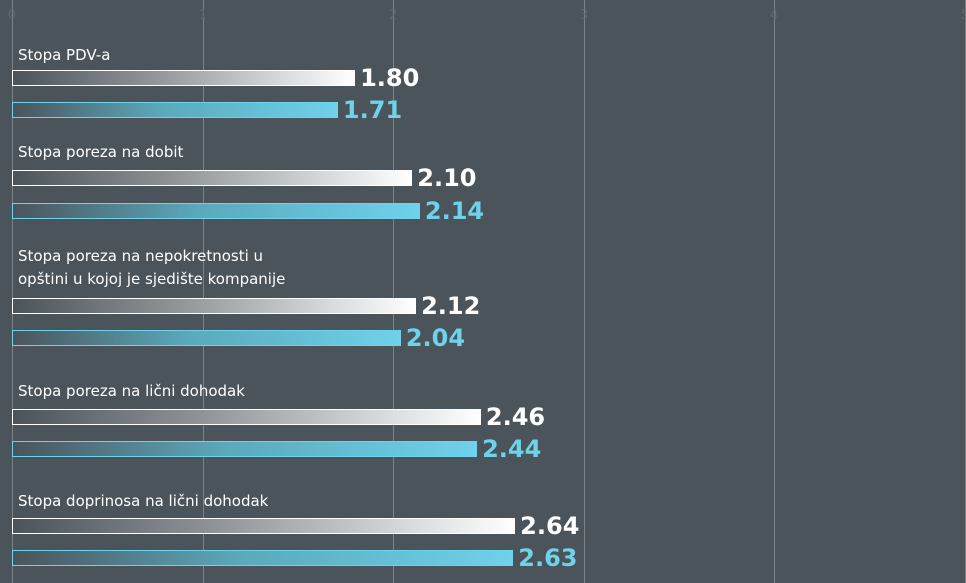  What do you see at coordinates (372, 110) in the screenshot?
I see `data-label: 1.71` at bounding box center [372, 110].